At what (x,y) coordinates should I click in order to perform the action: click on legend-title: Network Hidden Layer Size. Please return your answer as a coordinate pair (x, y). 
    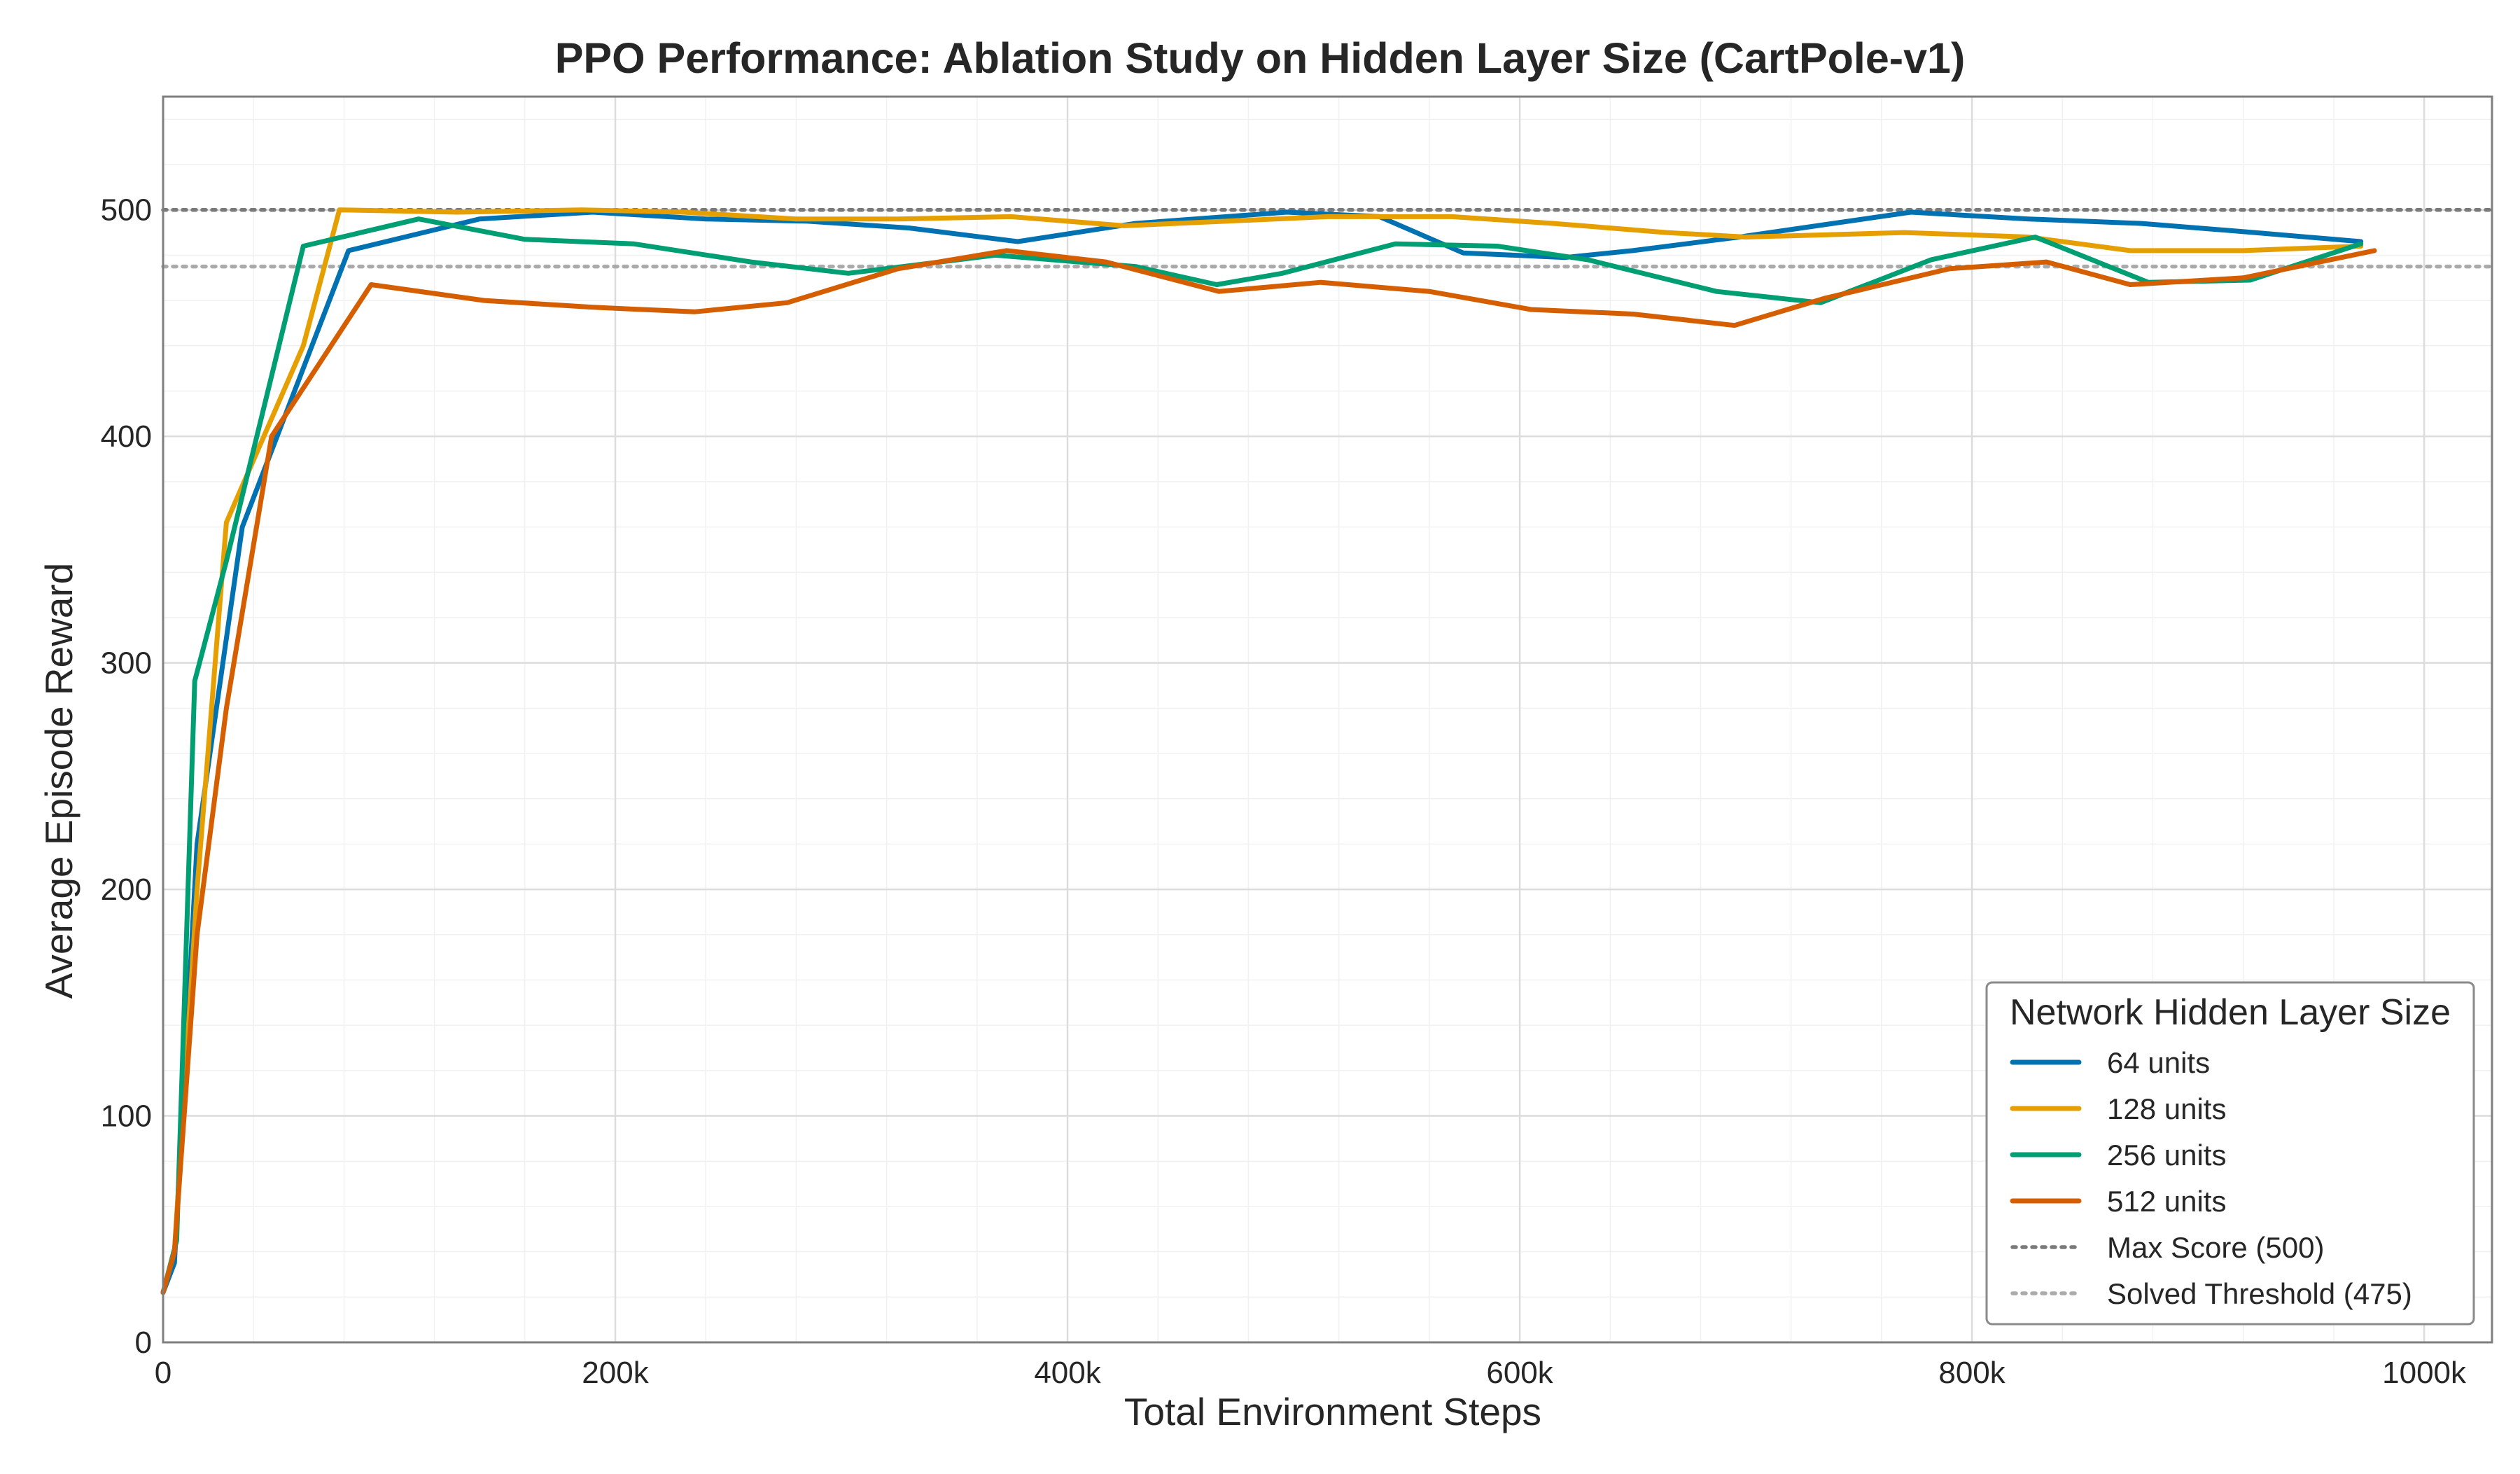
    Looking at the image, I should click on (2230, 1013).